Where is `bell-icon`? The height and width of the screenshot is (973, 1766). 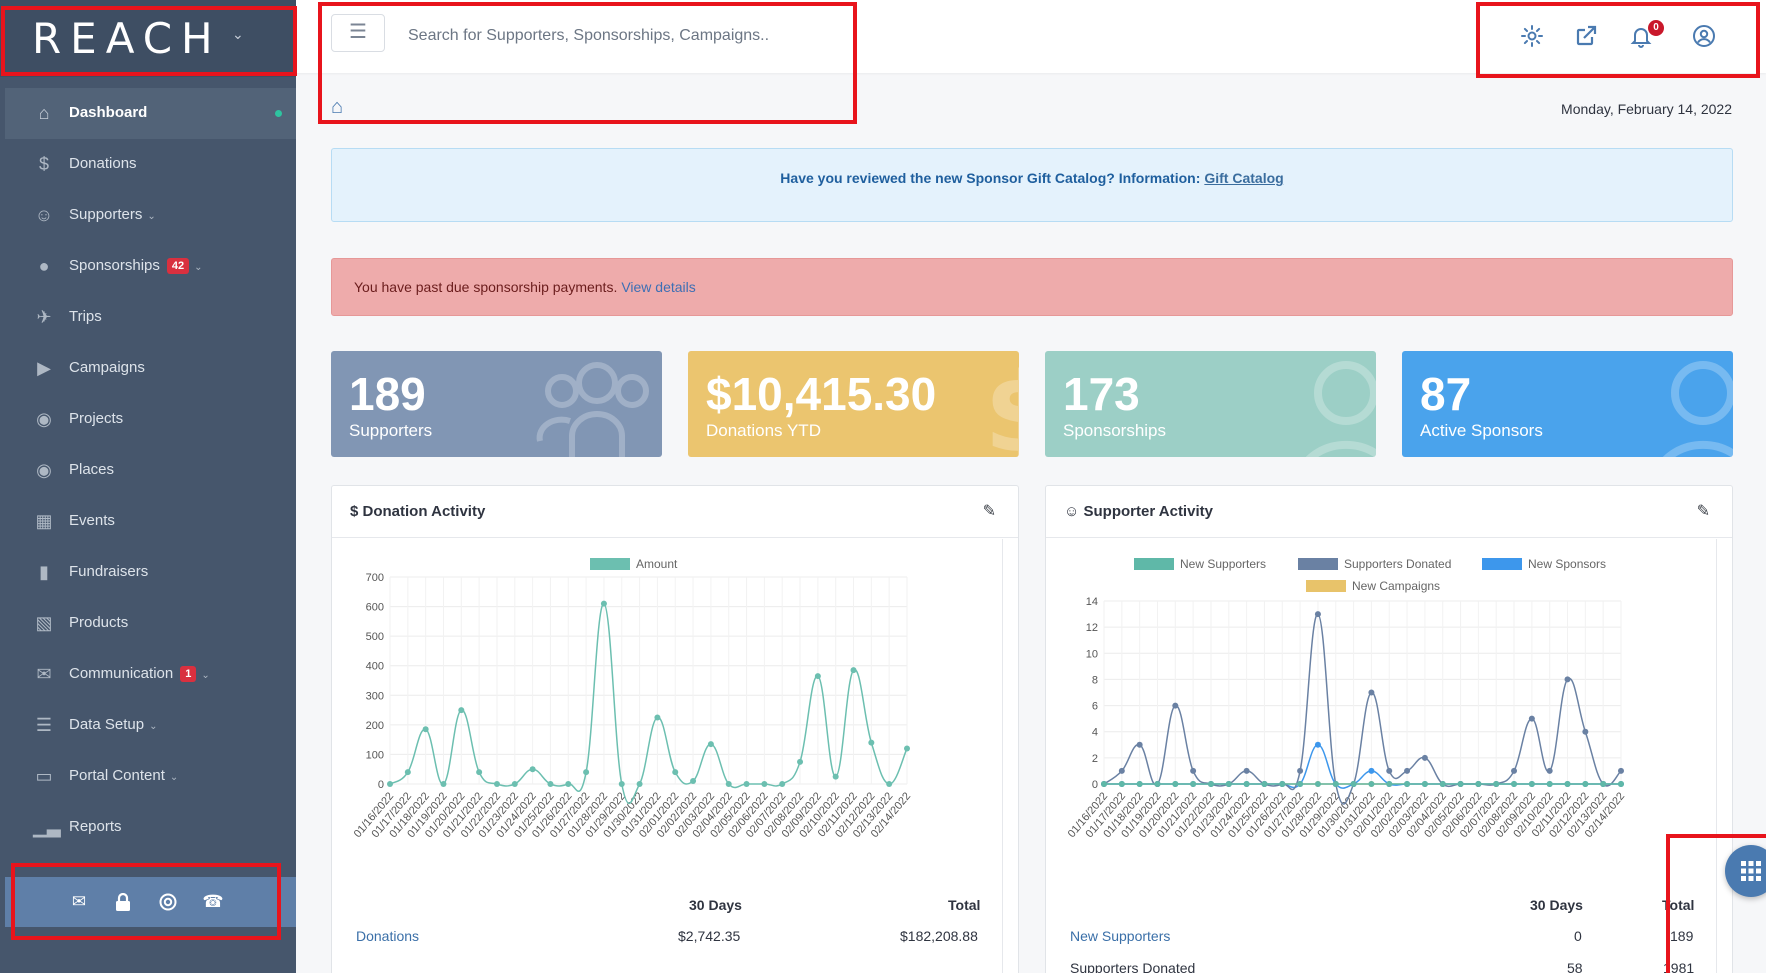
bell-icon is located at coordinates (1641, 36).